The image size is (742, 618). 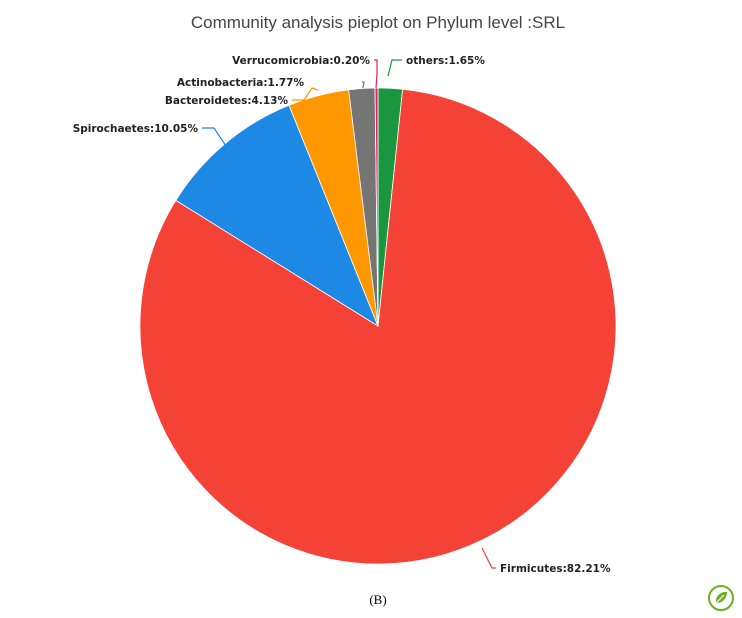 What do you see at coordinates (376, 74) in the screenshot?
I see `leader-line-verrucomicrobia` at bounding box center [376, 74].